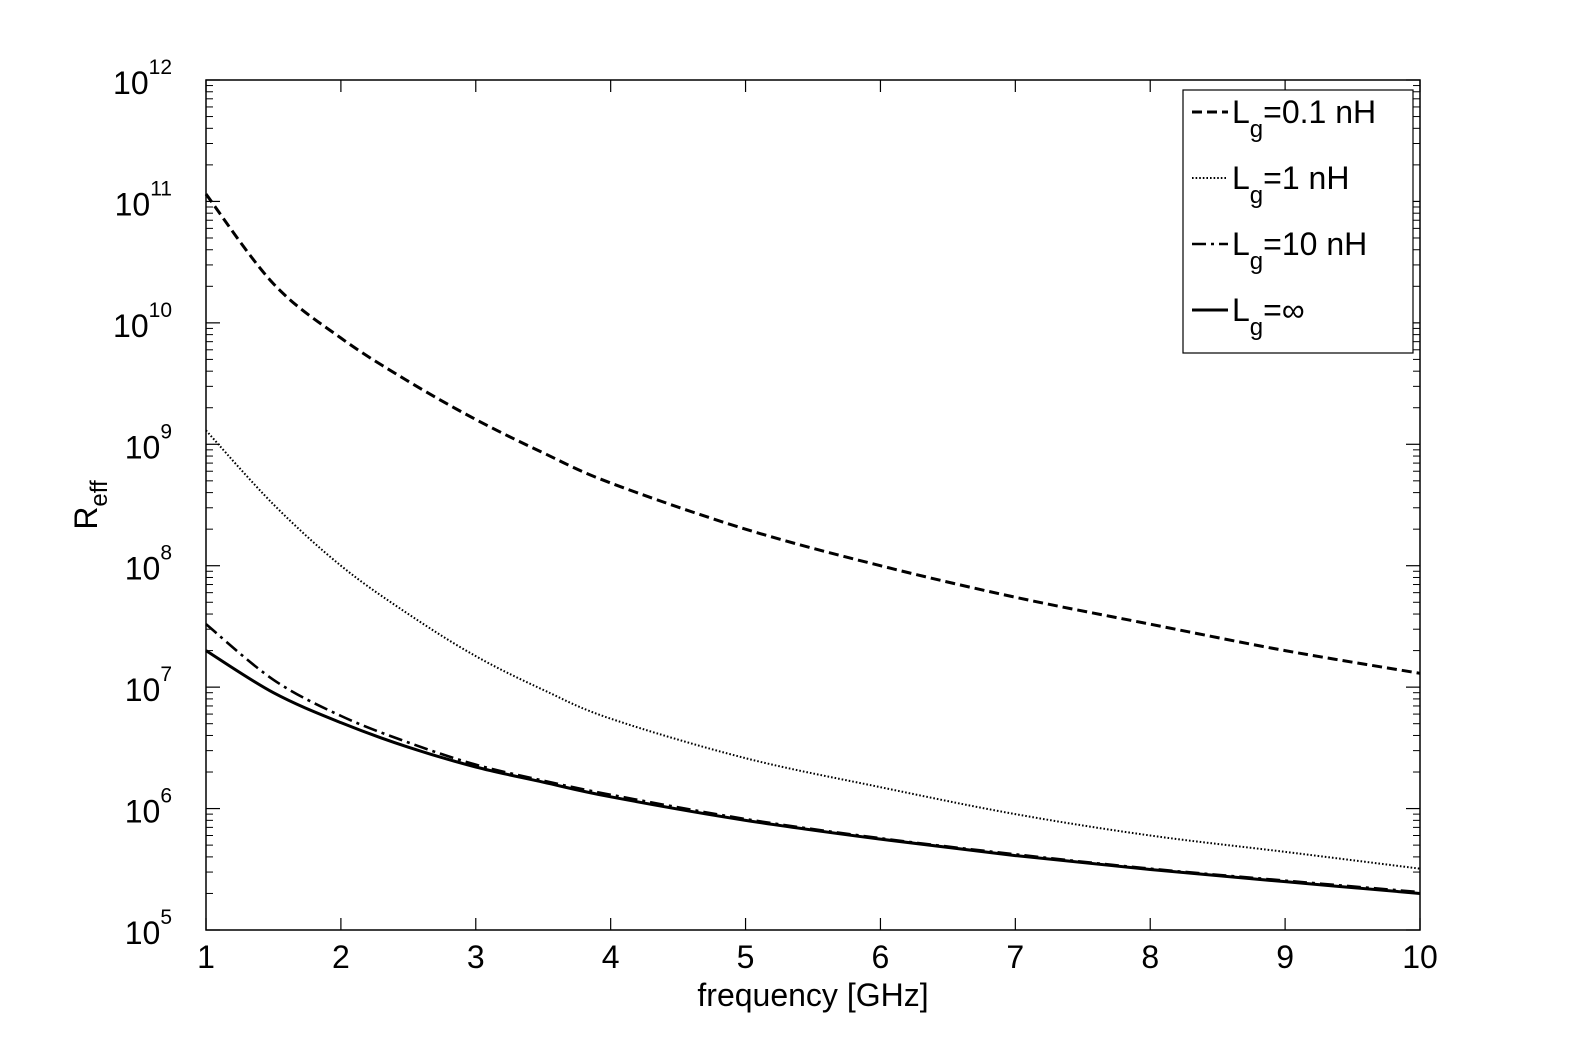 The width and height of the screenshot is (1592, 1062). I want to click on y-tick-labels: 10⁵ 10⁶ 10⁷ 10⁸ 10⁹ 10¹⁰ 10¹¹ 10¹², so click(142, 503).